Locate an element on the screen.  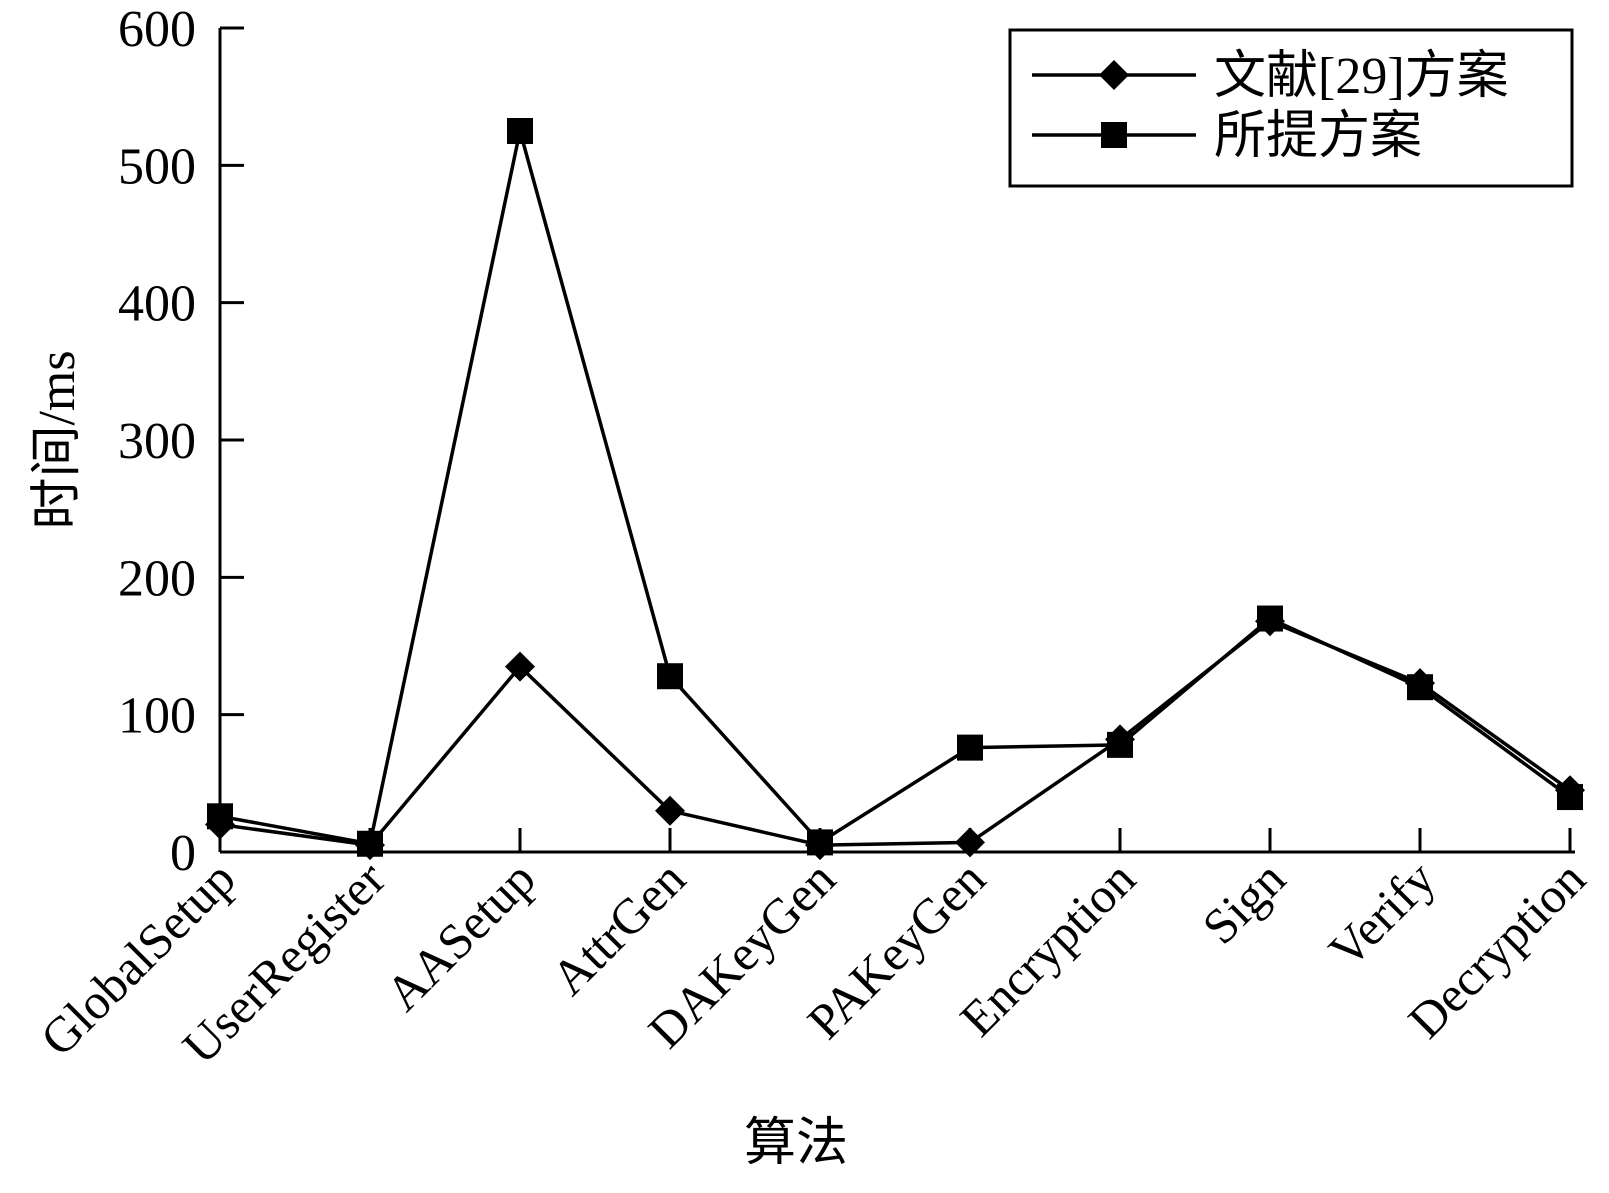
legend-box is located at coordinates (1291, 108).